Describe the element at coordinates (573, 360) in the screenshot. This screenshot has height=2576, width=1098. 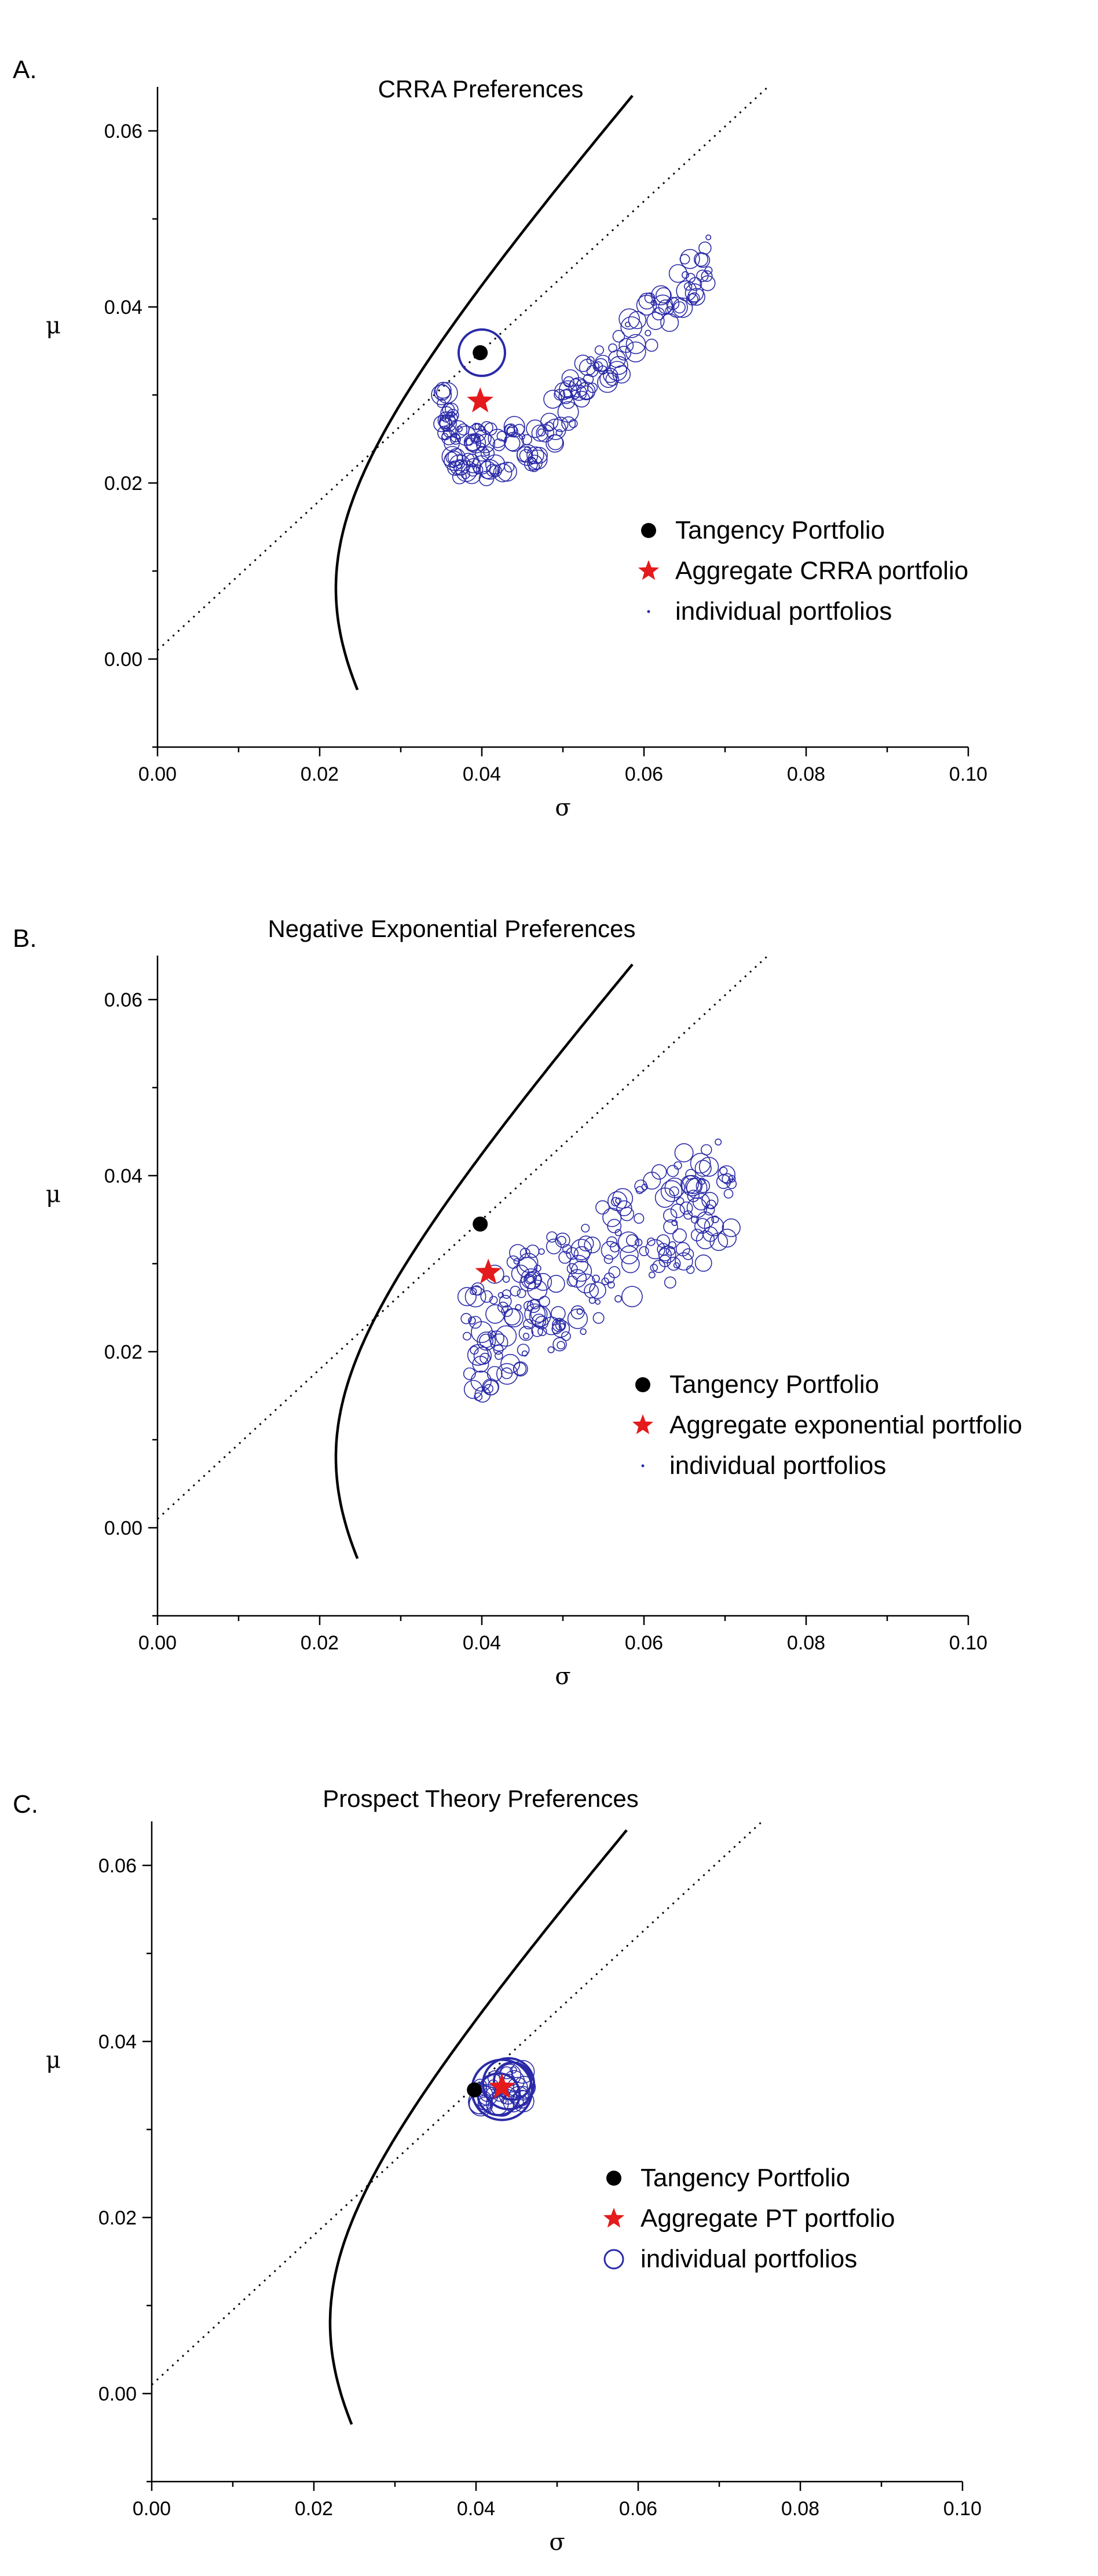
I see `individual-portfolios` at that location.